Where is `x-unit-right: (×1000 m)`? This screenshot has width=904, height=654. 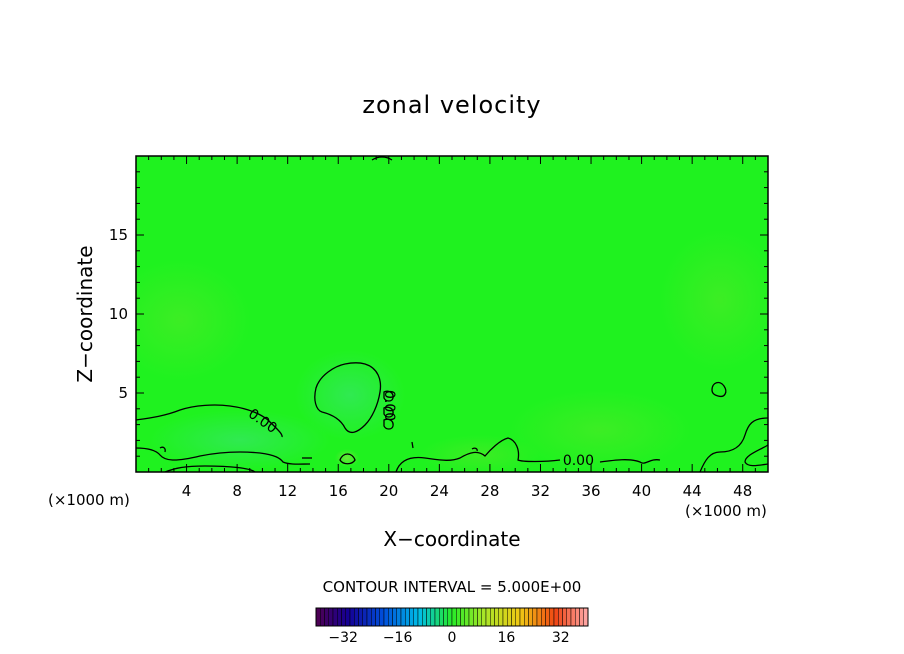 x-unit-right: (×1000 m) is located at coordinates (726, 511).